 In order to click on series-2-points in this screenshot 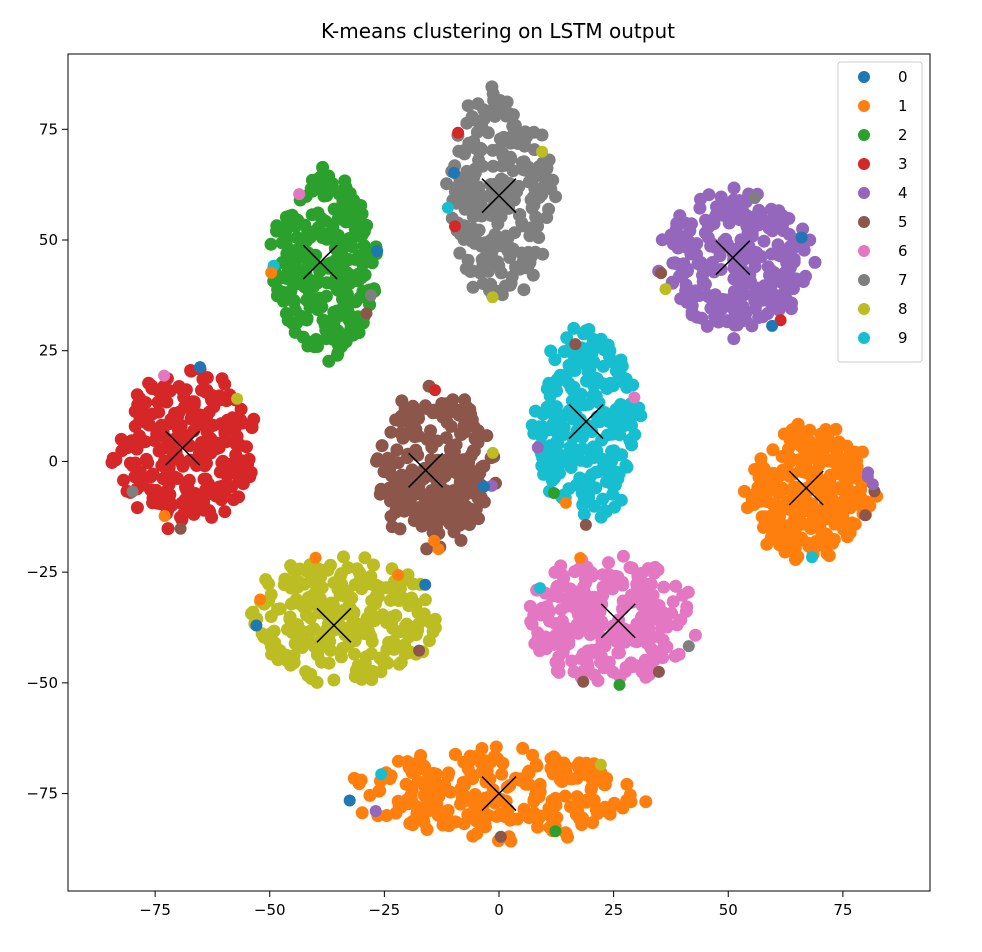, I will do `click(323, 264)`.